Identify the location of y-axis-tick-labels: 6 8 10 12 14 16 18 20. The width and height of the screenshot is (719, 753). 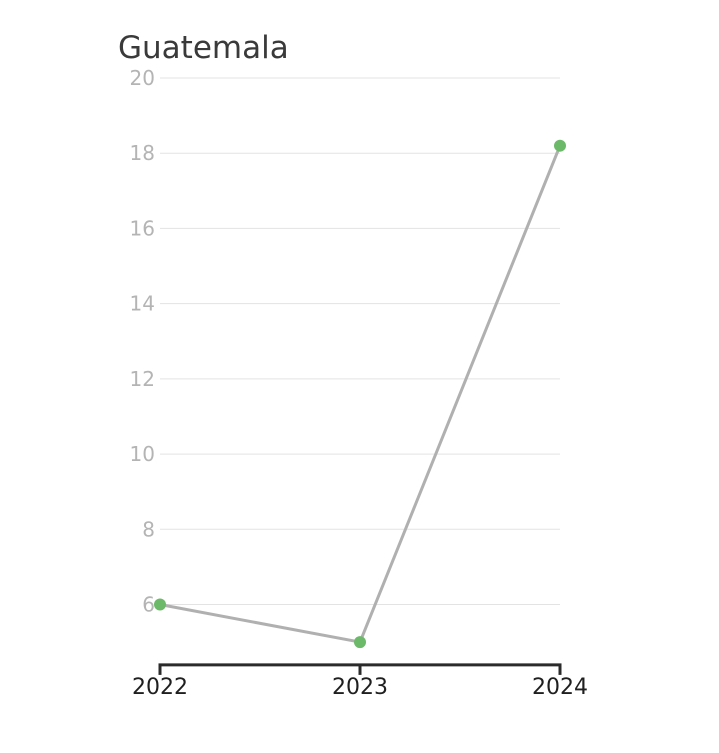
(142, 341).